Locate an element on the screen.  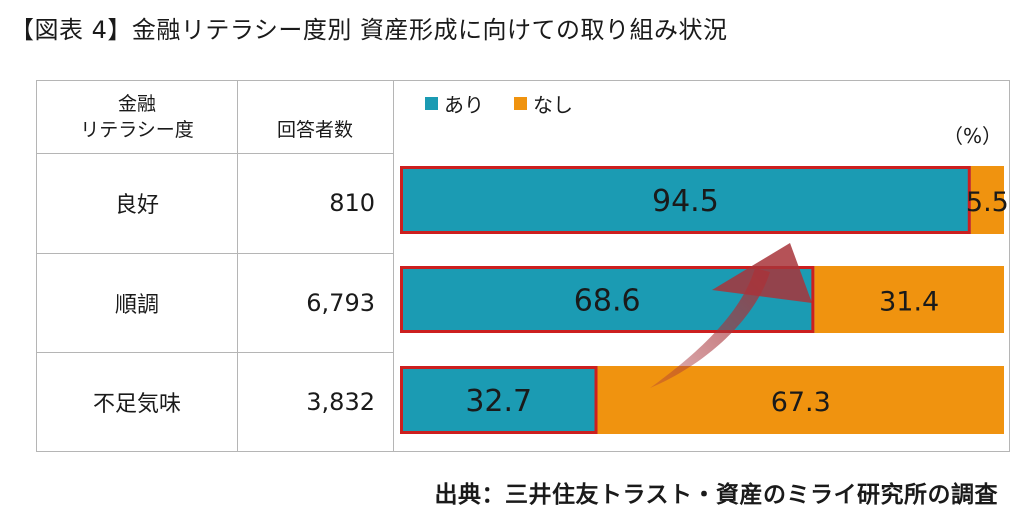
chart-title: 【図表 4】金融リテラシー度別 資産形成に向けての取り組み状況 is located at coordinates (369, 30).